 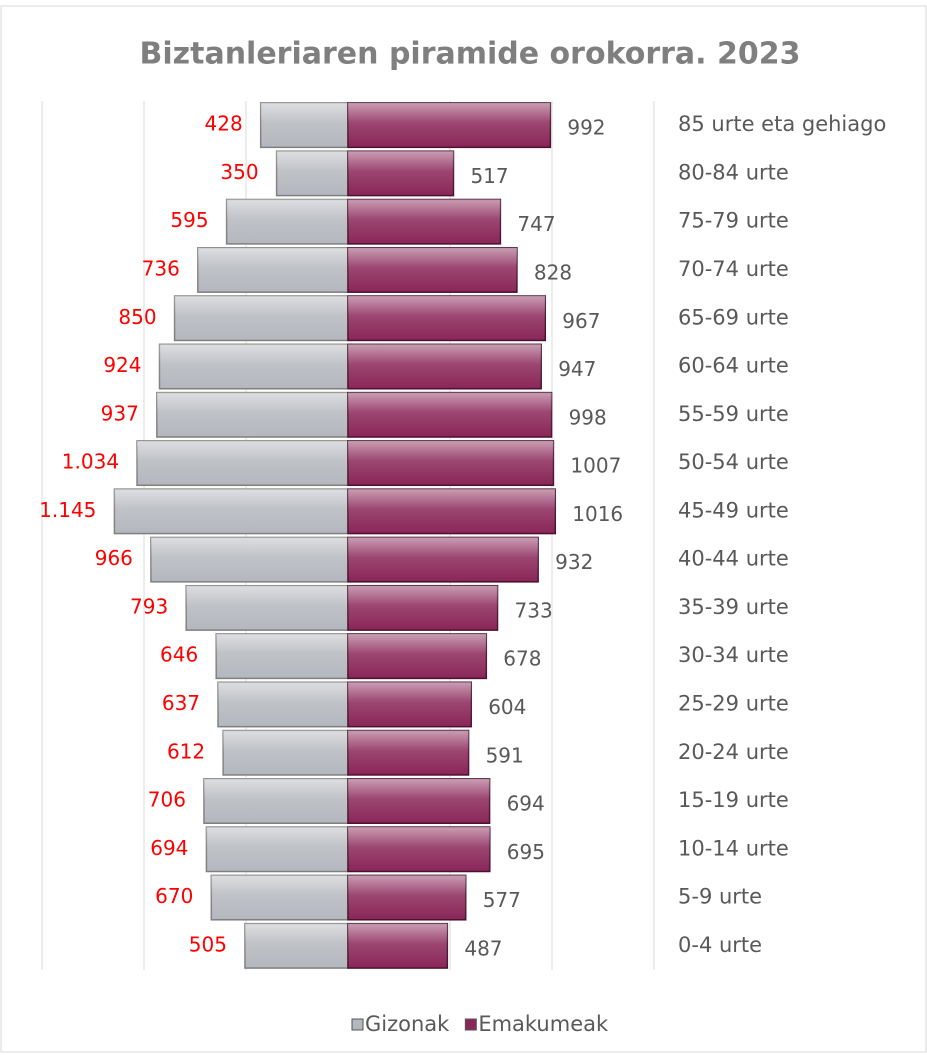 What do you see at coordinates (597, 514) in the screenshot?
I see `data-label: 1016` at bounding box center [597, 514].